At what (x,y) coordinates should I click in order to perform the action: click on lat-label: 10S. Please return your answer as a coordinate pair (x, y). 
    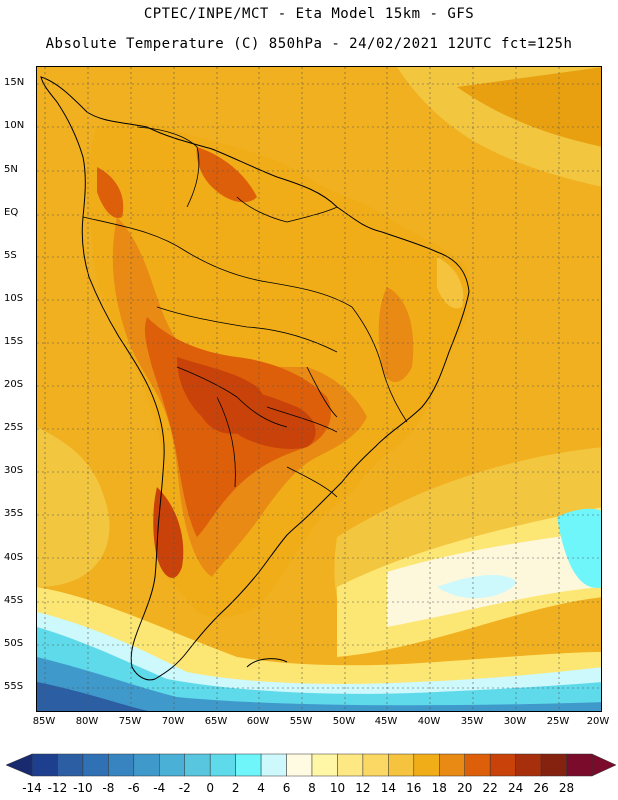
    Looking at the image, I should click on (14, 298).